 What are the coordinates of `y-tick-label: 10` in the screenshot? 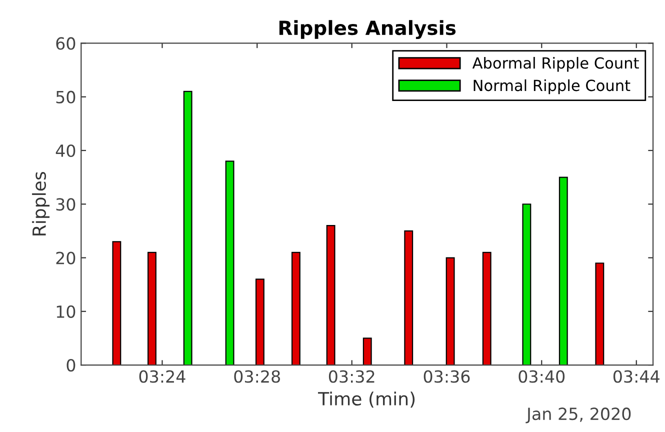 It's located at (66, 311).